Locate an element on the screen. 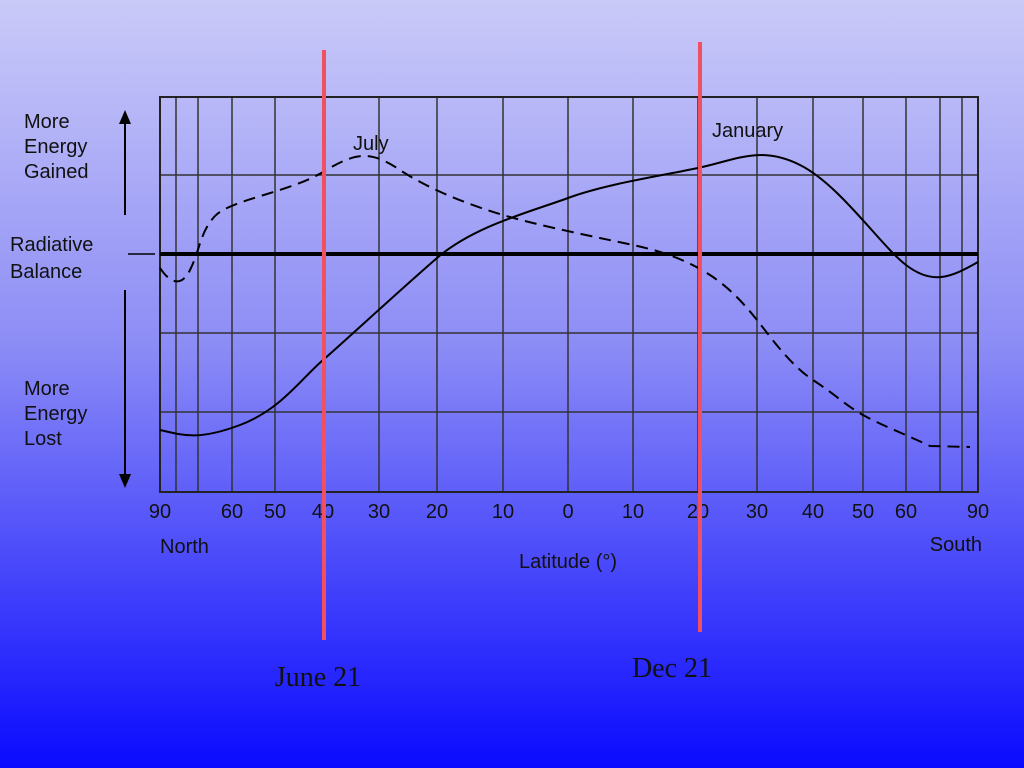 The image size is (1024, 768). july-label: July is located at coordinates (371, 144).